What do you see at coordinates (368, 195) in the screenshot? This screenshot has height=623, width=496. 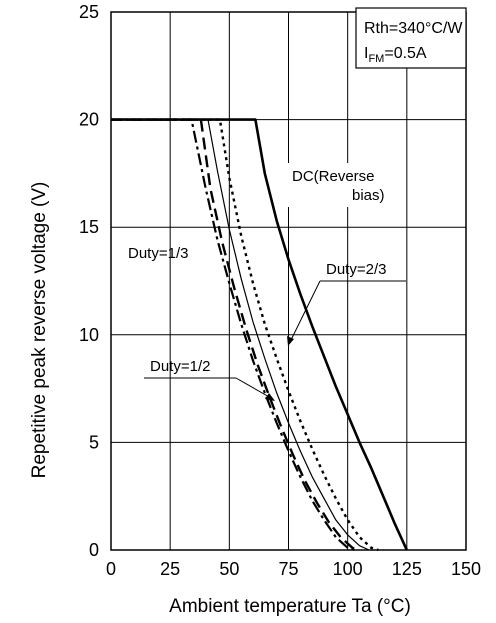 I see `dc-label-line2: bias)` at bounding box center [368, 195].